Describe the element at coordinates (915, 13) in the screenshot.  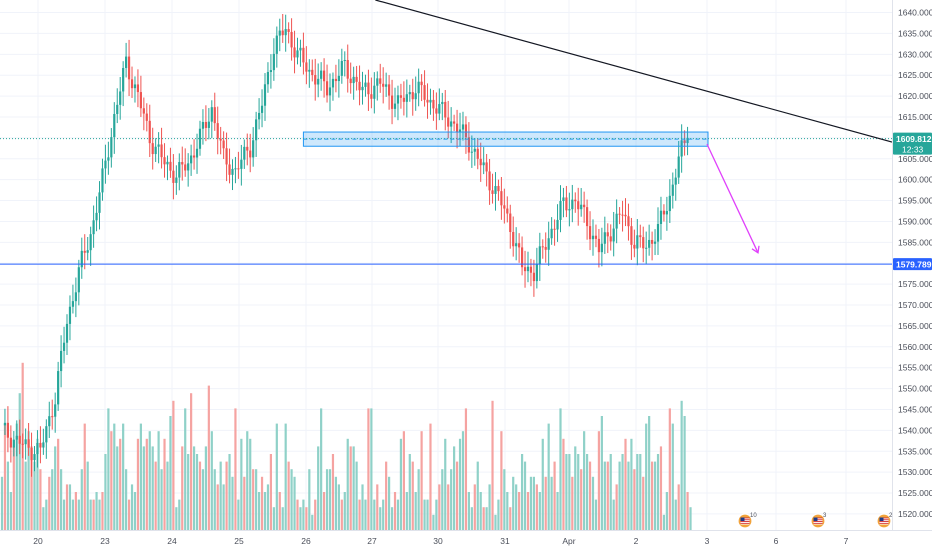
I see `y-tick-label: 1640.000` at that location.